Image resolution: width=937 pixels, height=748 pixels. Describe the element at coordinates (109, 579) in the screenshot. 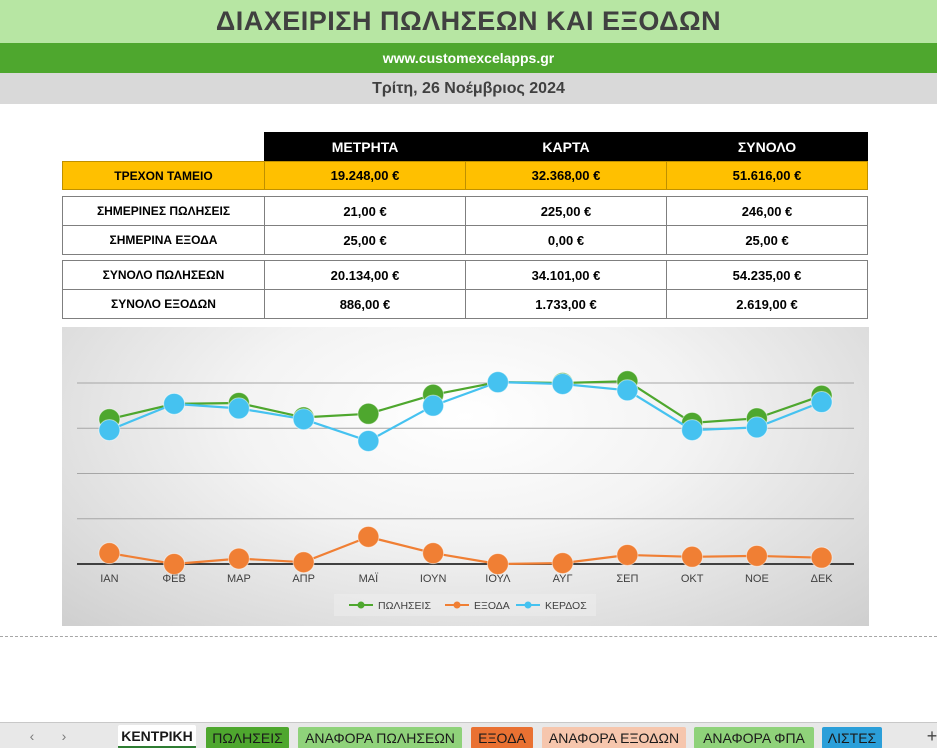

I see `x-tick-label: ΙΑΝ` at that location.